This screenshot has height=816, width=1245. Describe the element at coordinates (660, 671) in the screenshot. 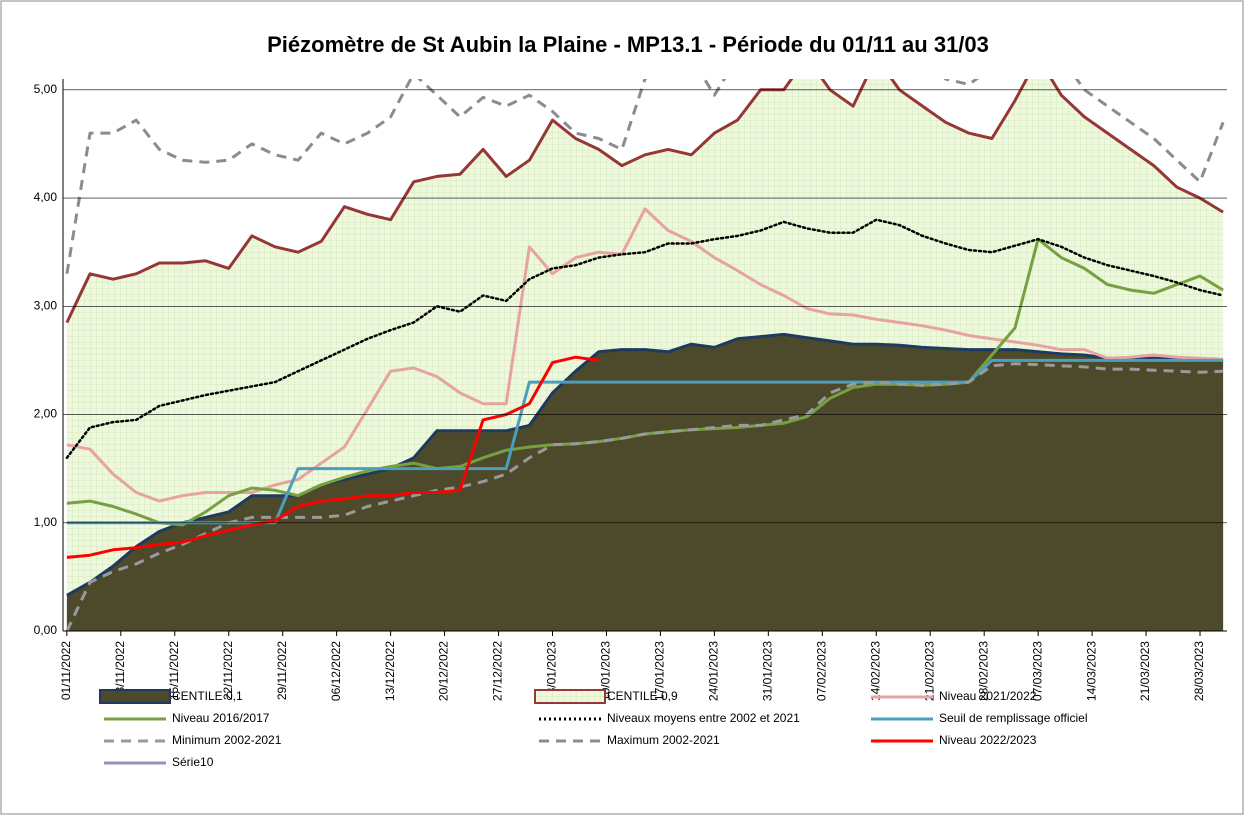

I see `x-tick-label: 17/01/2023` at that location.